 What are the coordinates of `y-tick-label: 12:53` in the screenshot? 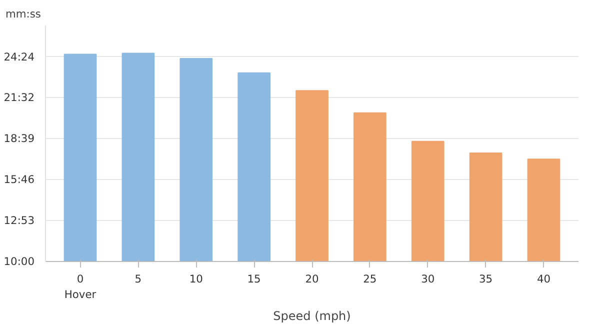 It's located at (19, 221).